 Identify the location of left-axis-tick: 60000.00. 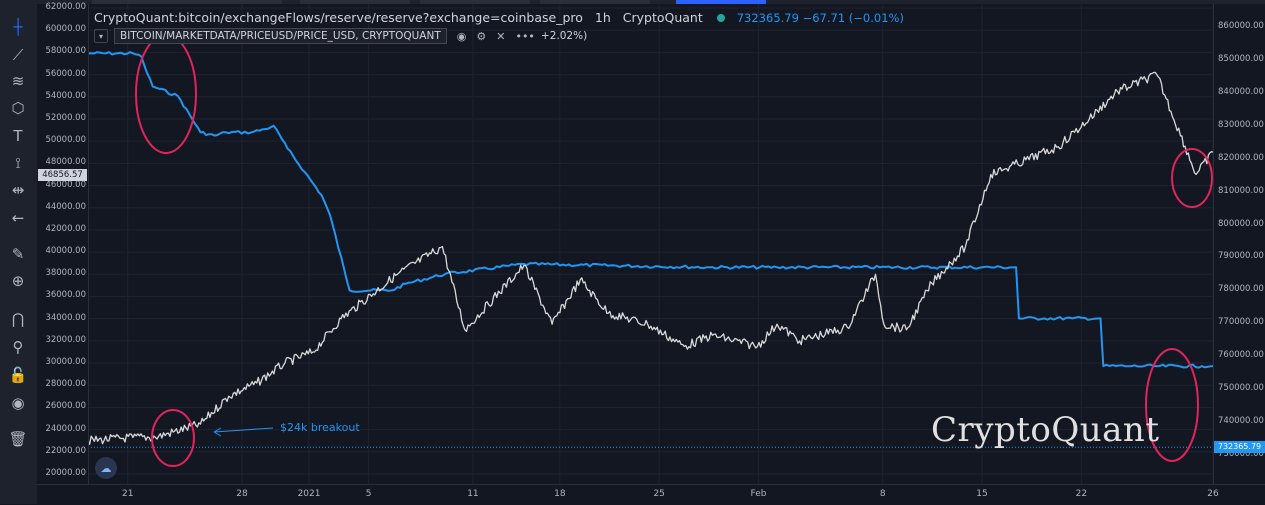
(65, 29).